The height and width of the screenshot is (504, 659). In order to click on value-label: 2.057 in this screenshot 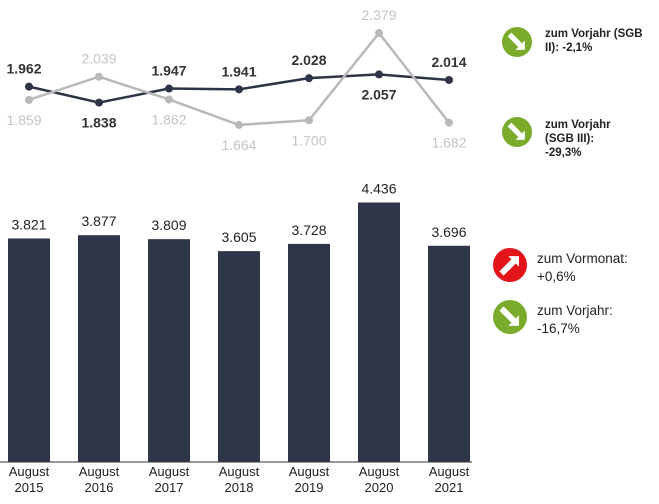, I will do `click(378, 94)`.